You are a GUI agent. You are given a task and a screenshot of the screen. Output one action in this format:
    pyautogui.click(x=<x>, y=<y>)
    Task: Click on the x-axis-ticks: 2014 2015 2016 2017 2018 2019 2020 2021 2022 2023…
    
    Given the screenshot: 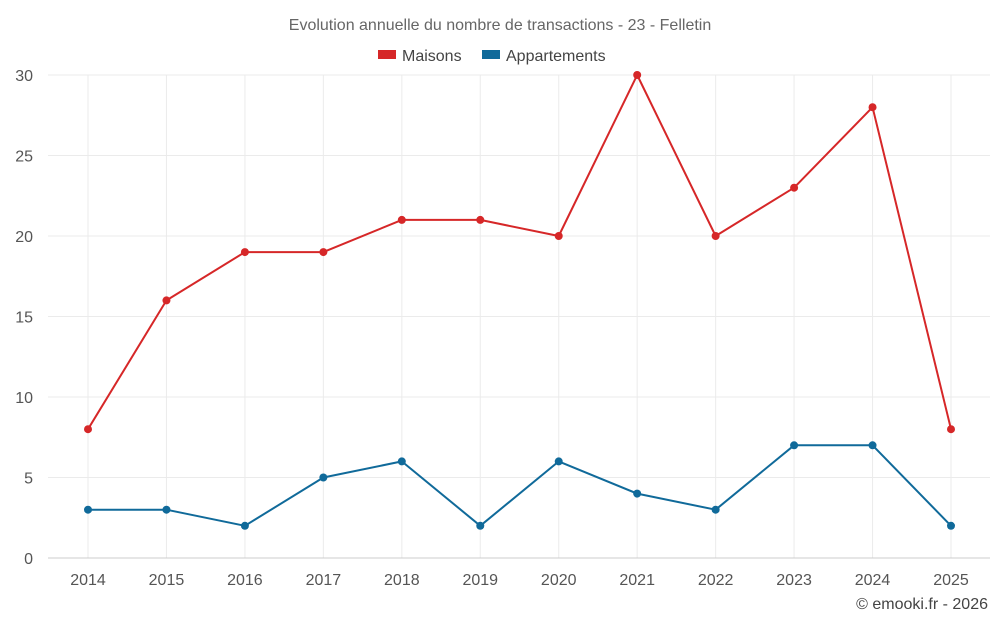 What is the action you would take?
    pyautogui.click(x=519, y=580)
    